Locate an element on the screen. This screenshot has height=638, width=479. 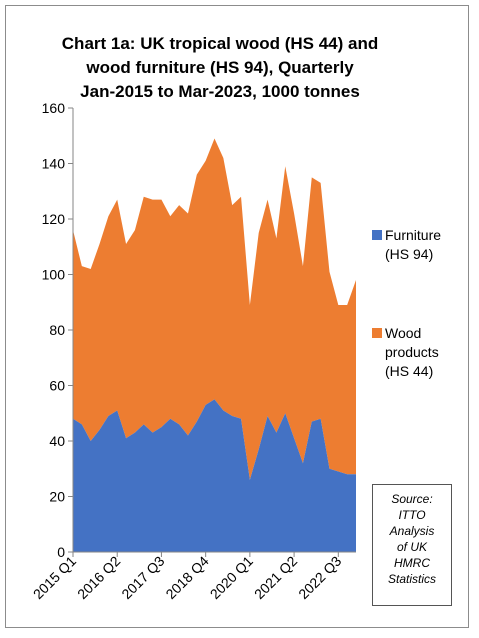
legend-item-wood: Wood products (HS 44) is located at coordinates (412, 352).